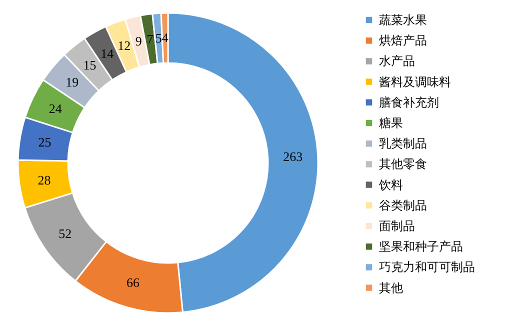 This screenshot has height=321, width=509. What do you see at coordinates (391, 123) in the screenshot?
I see `legend-label: 糖果` at bounding box center [391, 123].